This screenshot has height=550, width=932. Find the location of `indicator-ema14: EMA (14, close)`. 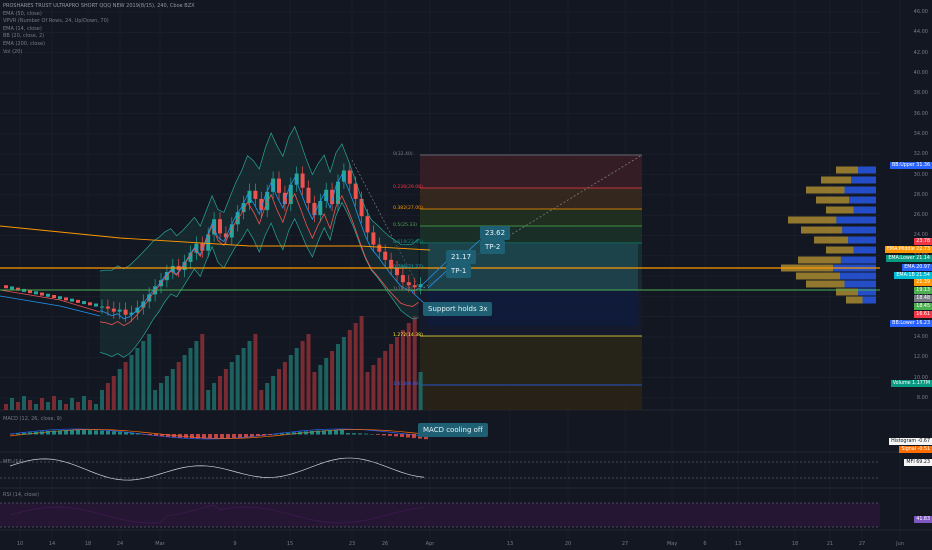

indicator-ema14: EMA (14, close) is located at coordinates (22, 28).